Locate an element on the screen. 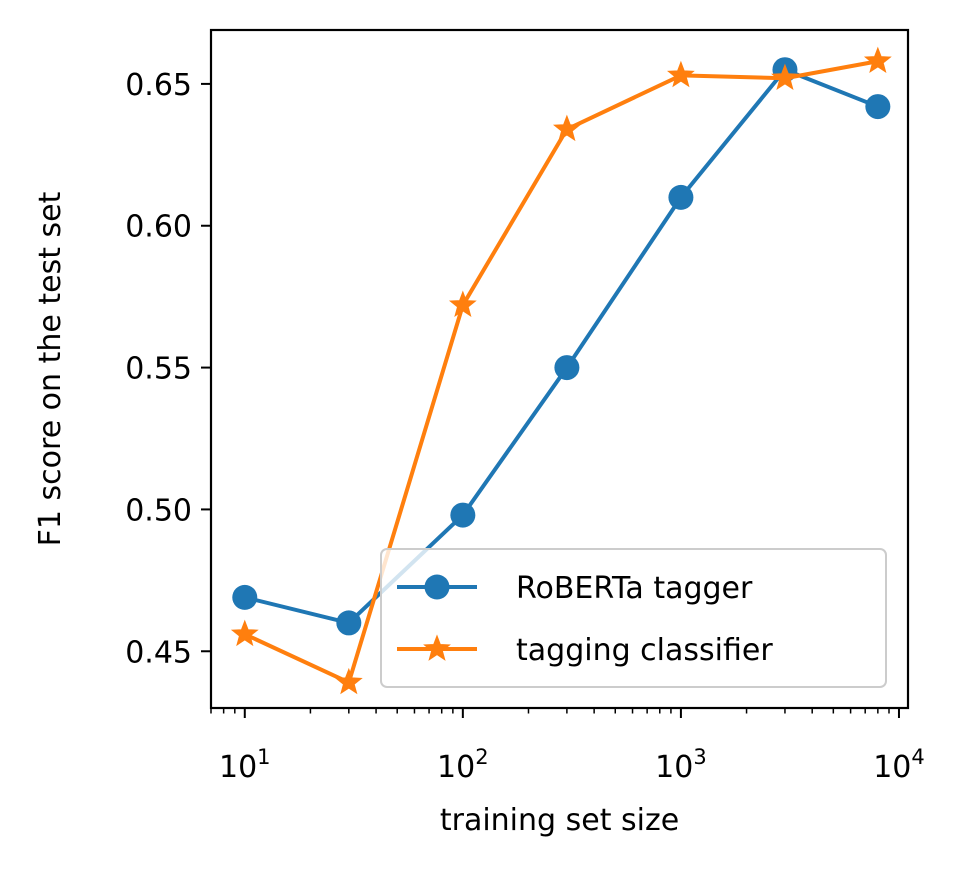 This screenshot has width=964, height=869. y-tick-label: 0.65 is located at coordinates (158, 85).